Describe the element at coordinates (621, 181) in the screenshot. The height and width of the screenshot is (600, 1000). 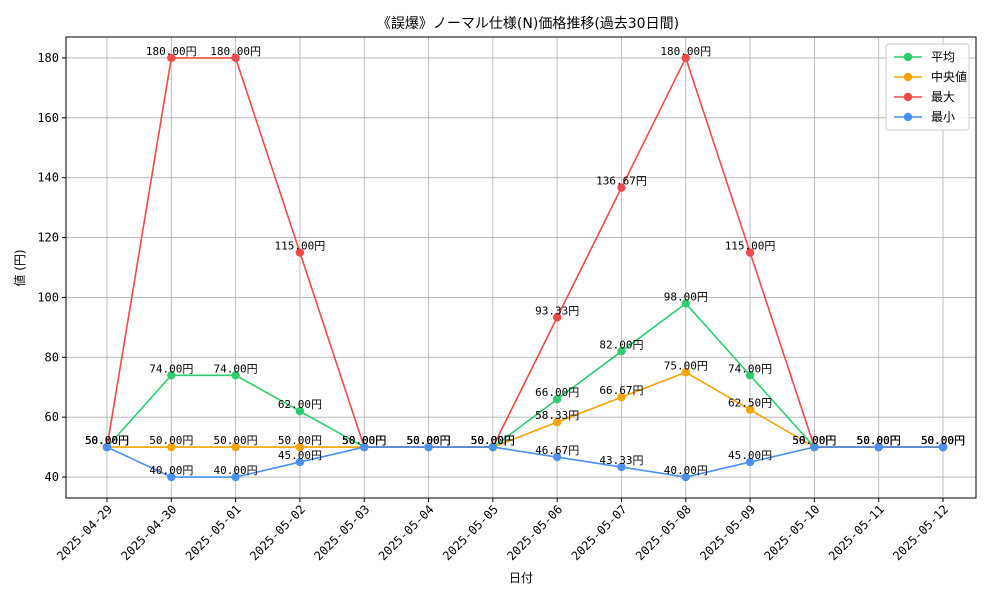
I see `data-label: 136.67円` at that location.